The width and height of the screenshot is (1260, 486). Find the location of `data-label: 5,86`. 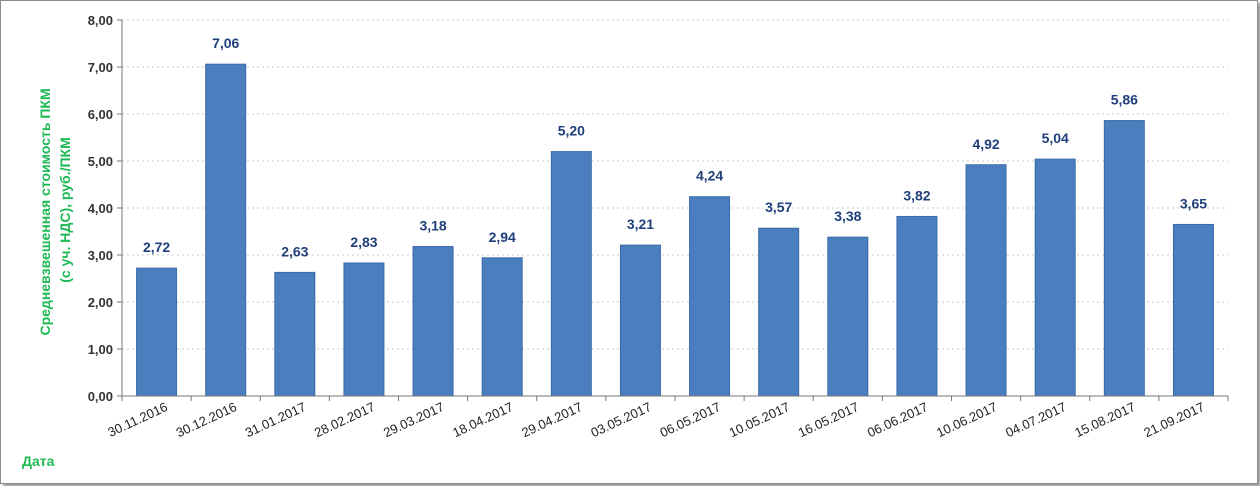

data-label: 5,86 is located at coordinates (1124, 100).